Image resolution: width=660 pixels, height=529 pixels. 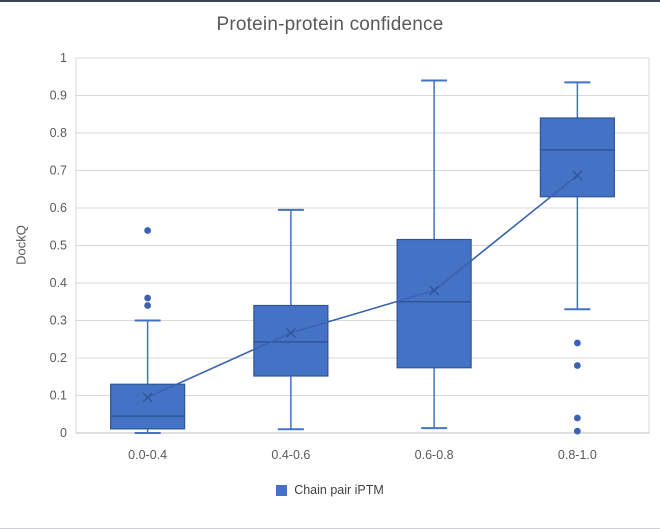 I want to click on y-tick-label: 0.1, so click(x=58, y=396).